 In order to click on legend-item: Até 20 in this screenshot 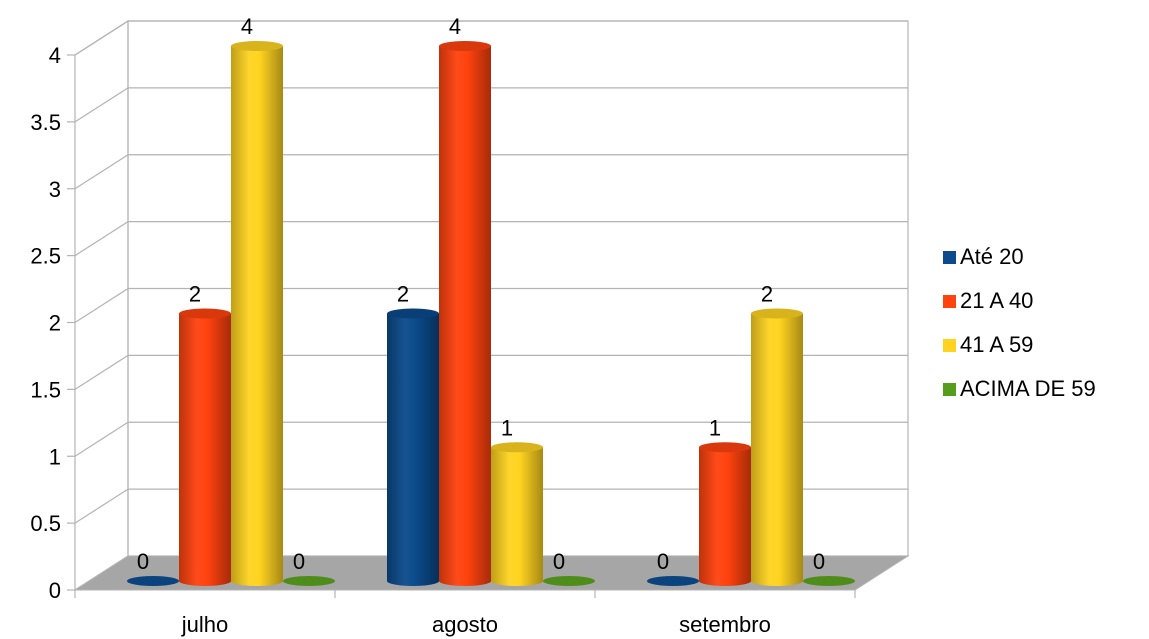, I will do `click(983, 256)`.